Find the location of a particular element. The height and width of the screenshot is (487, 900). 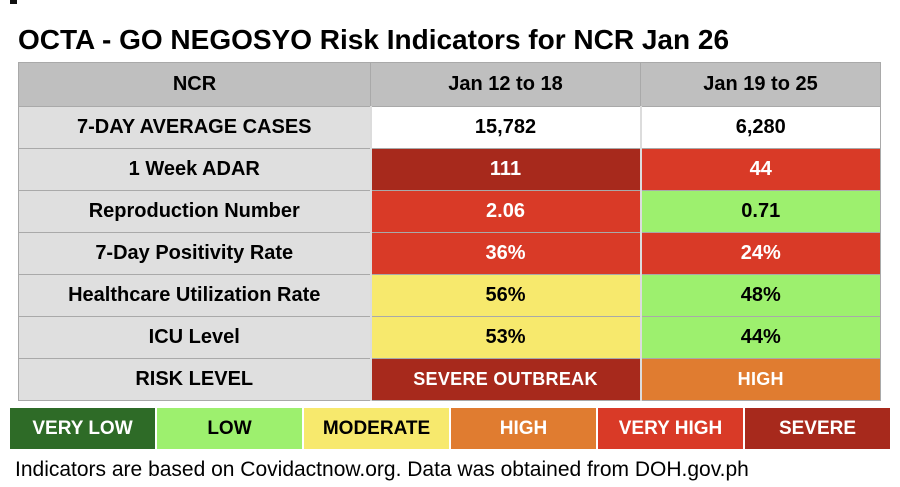

value-cell-week2: 44% is located at coordinates (760, 337).